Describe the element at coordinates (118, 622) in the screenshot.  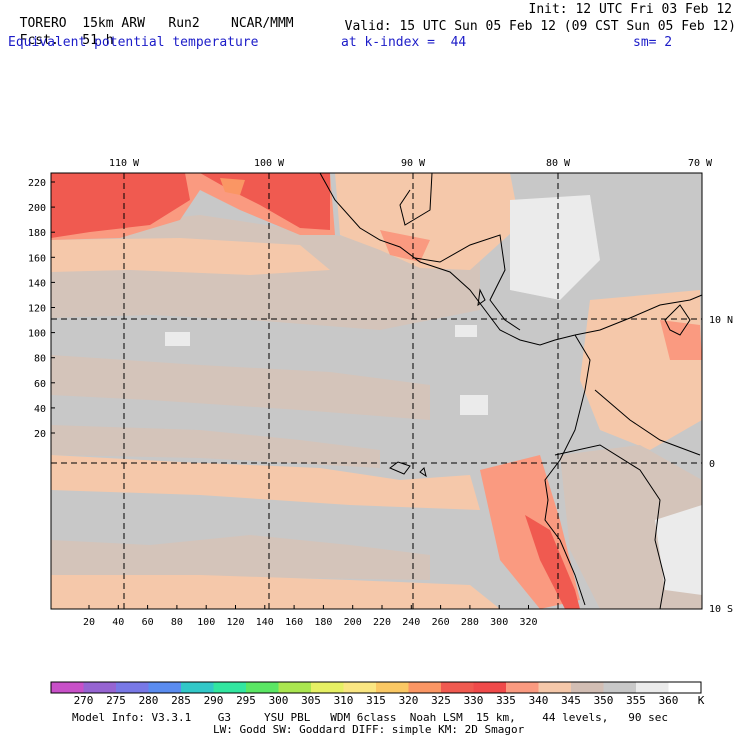
I see `x-tick-label: 40` at that location.